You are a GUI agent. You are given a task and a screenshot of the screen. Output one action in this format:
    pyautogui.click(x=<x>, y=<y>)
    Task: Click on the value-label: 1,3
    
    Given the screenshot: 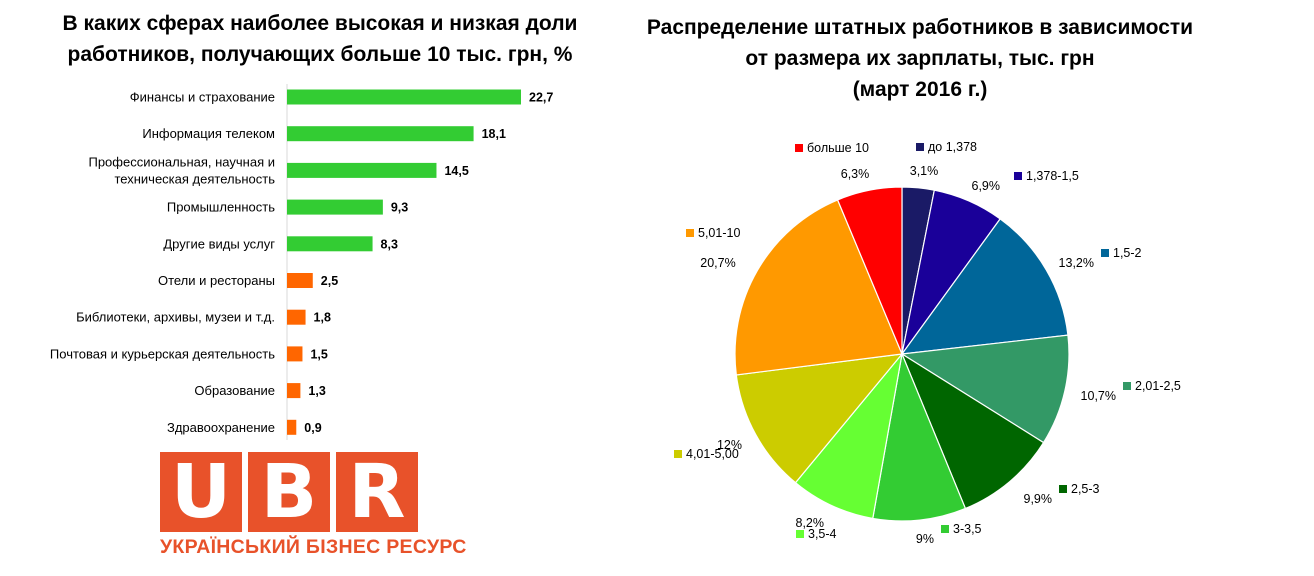 What is the action you would take?
    pyautogui.click(x=316, y=391)
    